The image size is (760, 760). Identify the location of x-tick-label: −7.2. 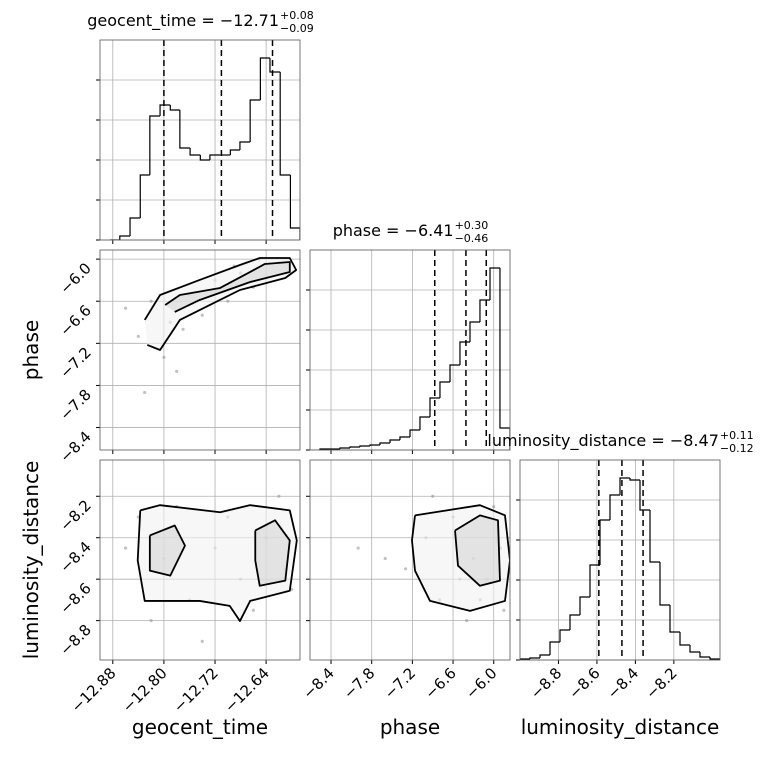
(400, 683).